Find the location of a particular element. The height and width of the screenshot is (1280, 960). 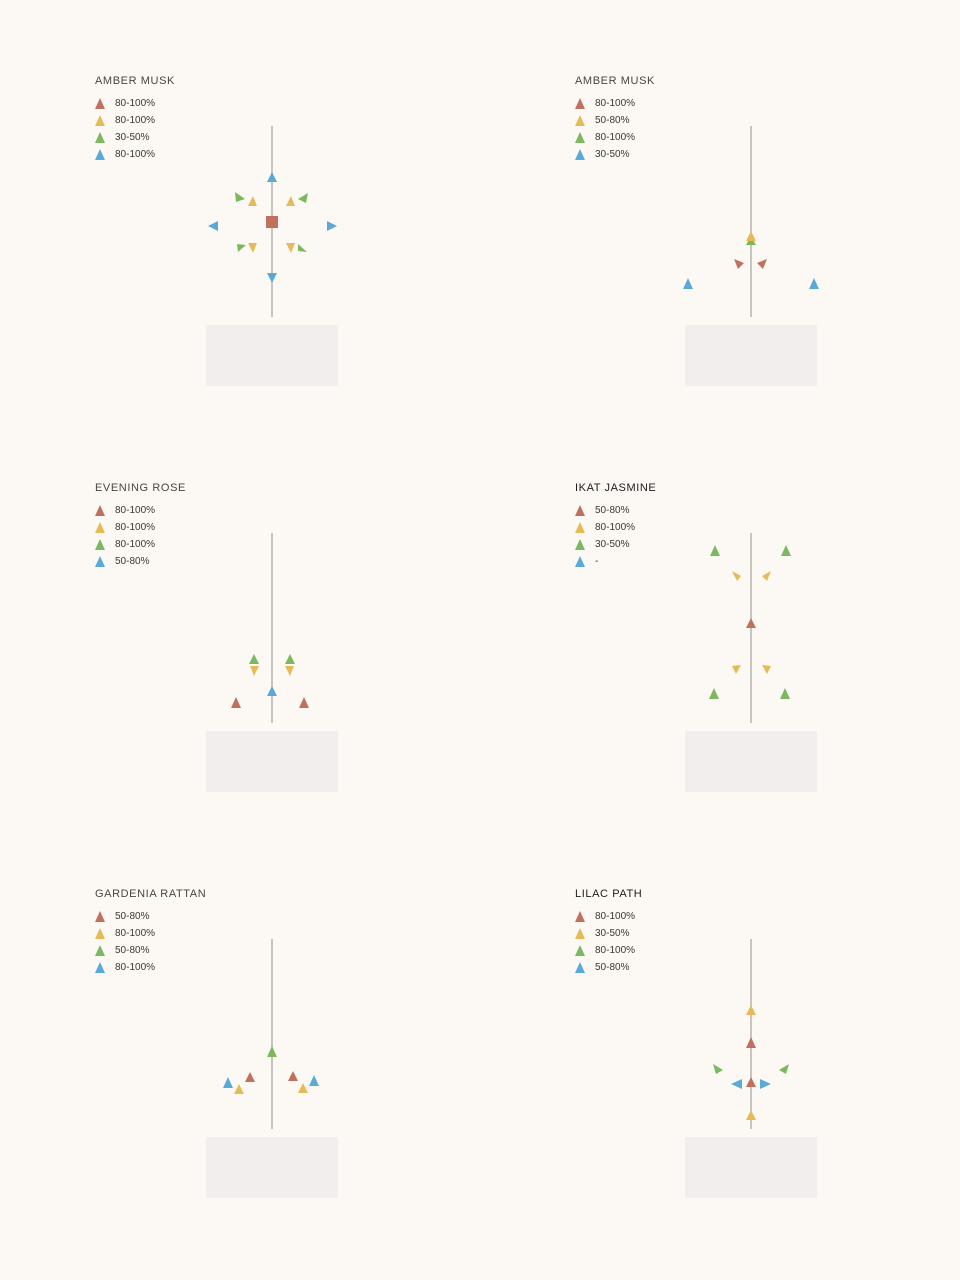

arrangement-panel-6: LILAC PATH 80-100% 30-50% 80-100% 50-80% is located at coordinates (765, 1068).